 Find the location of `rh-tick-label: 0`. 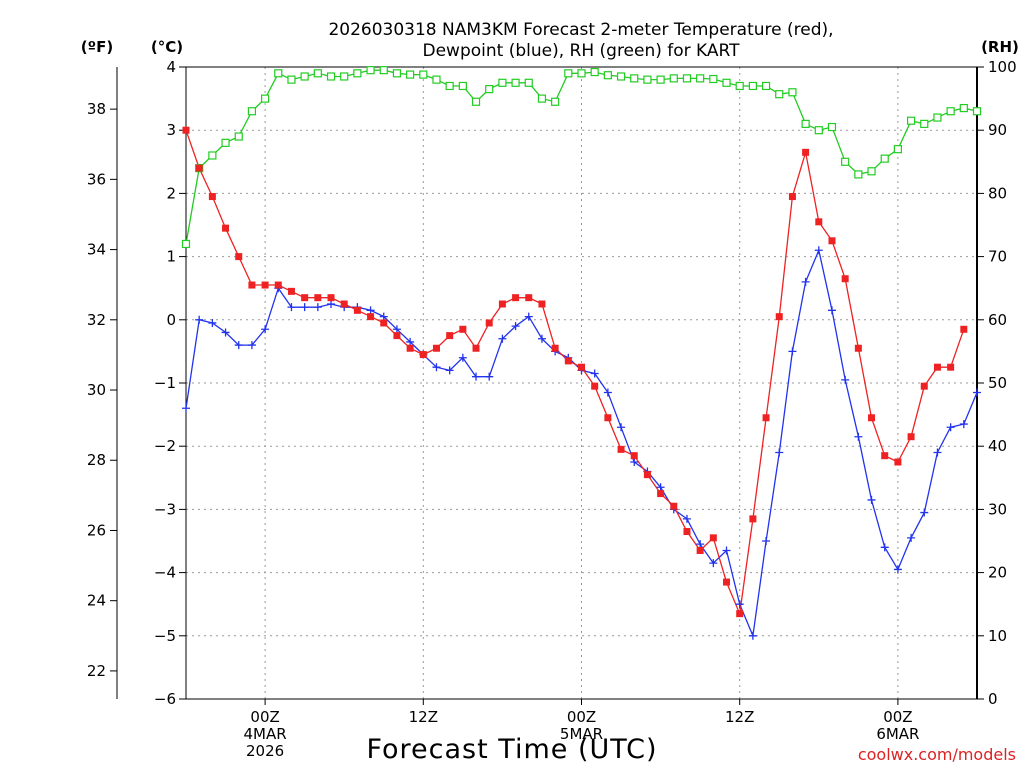

rh-tick-label: 0 is located at coordinates (993, 699).